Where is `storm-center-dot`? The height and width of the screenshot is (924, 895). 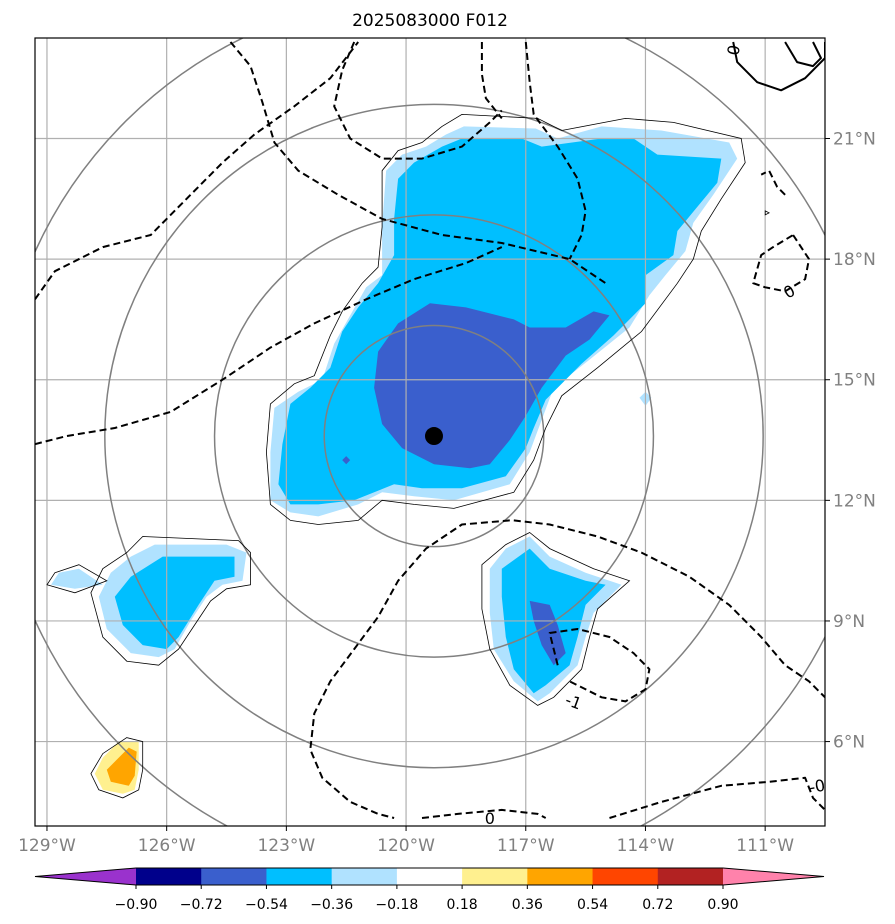 storm-center-dot is located at coordinates (433, 436).